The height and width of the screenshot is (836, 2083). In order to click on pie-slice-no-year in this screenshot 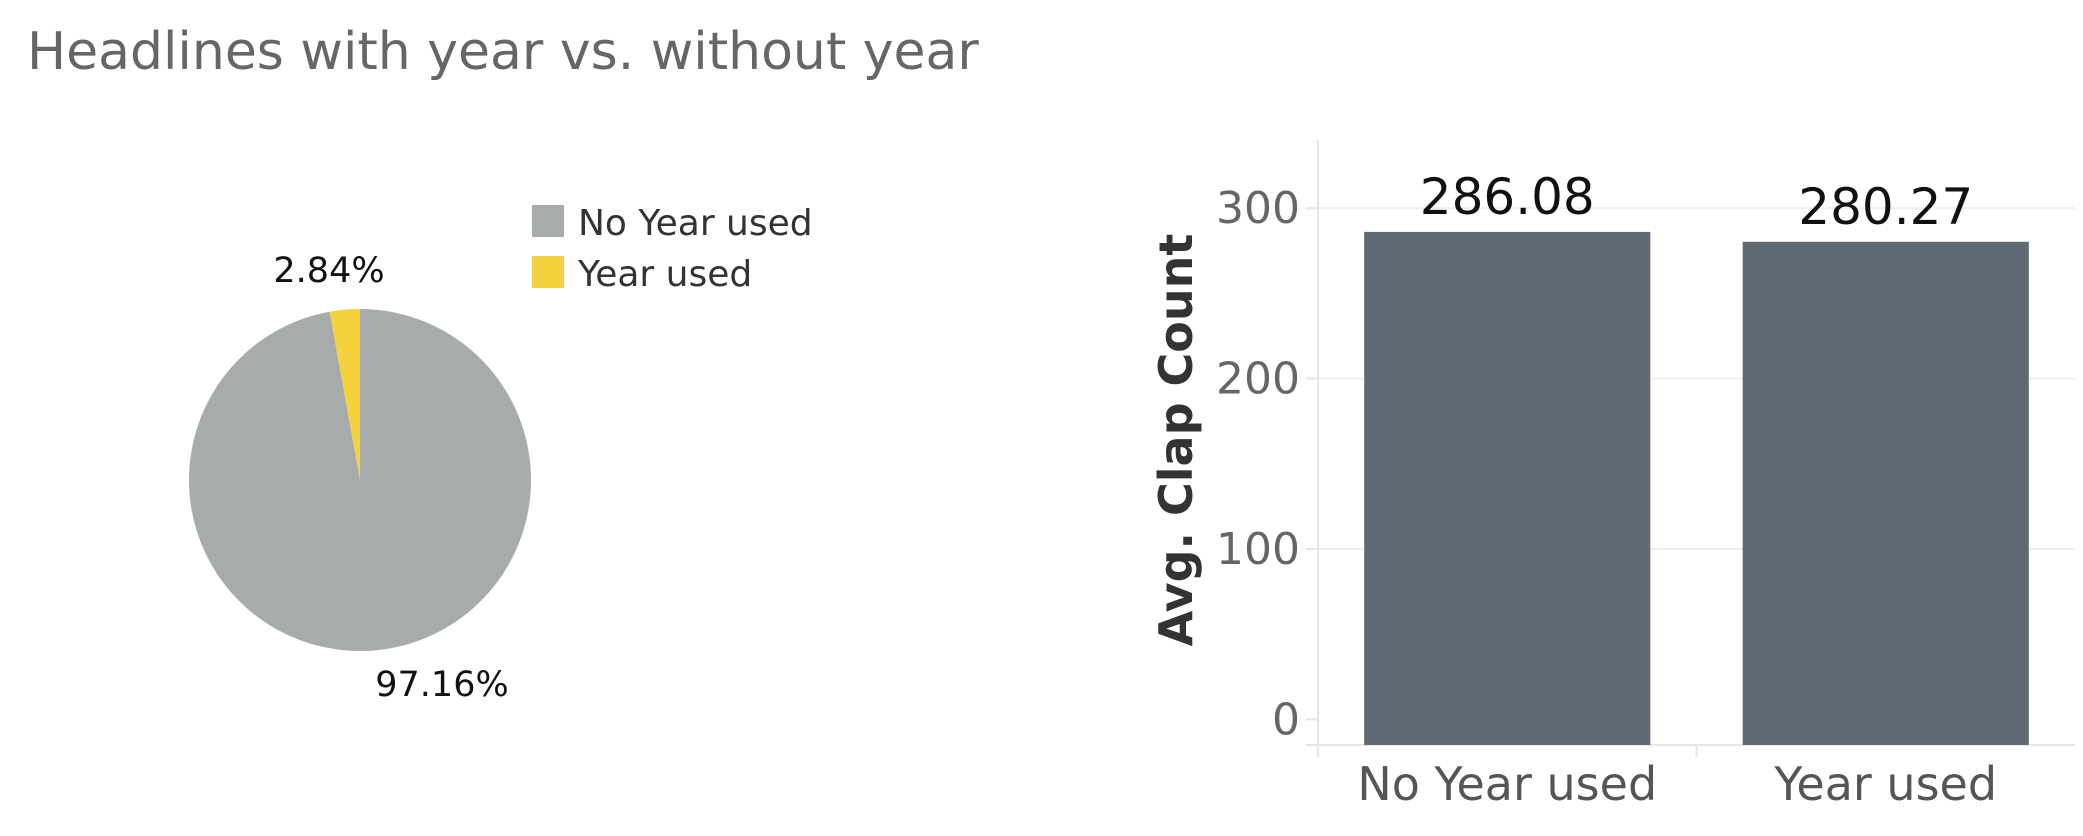, I will do `click(359, 480)`.